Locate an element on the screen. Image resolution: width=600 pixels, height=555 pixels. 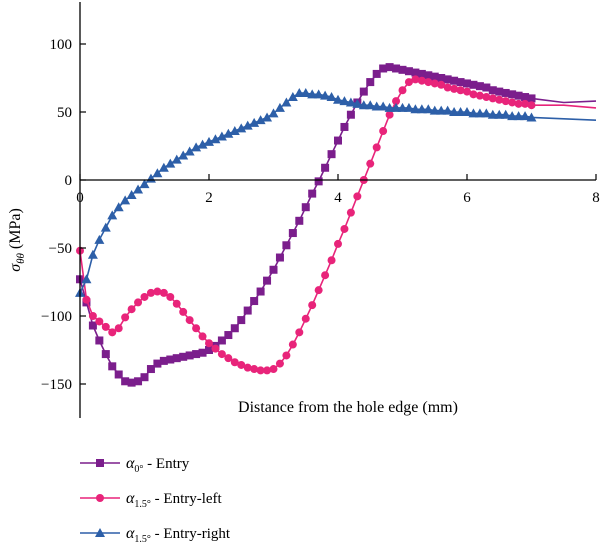
legend-label-text: - Entry-right is located at coordinates (191, 534).